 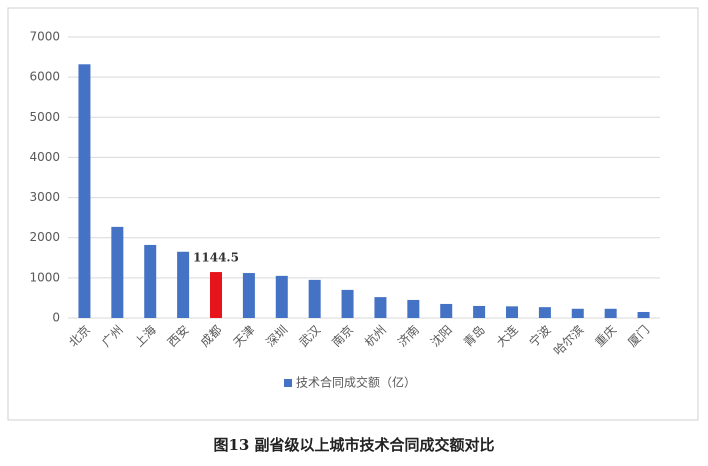 I want to click on y-tick-label: 0, so click(x=56, y=318).